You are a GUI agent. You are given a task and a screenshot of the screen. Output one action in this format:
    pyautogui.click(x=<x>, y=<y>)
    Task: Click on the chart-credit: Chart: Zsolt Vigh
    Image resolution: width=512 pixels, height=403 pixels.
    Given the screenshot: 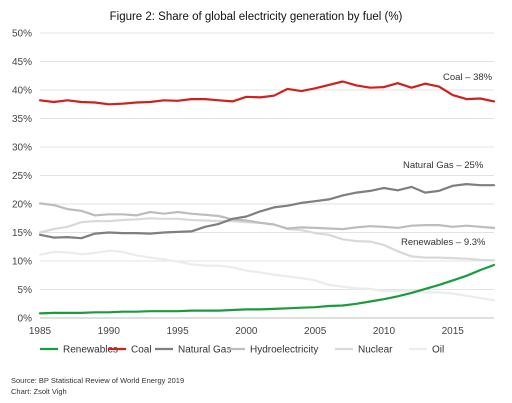 What is the action you would take?
    pyautogui.click(x=39, y=391)
    